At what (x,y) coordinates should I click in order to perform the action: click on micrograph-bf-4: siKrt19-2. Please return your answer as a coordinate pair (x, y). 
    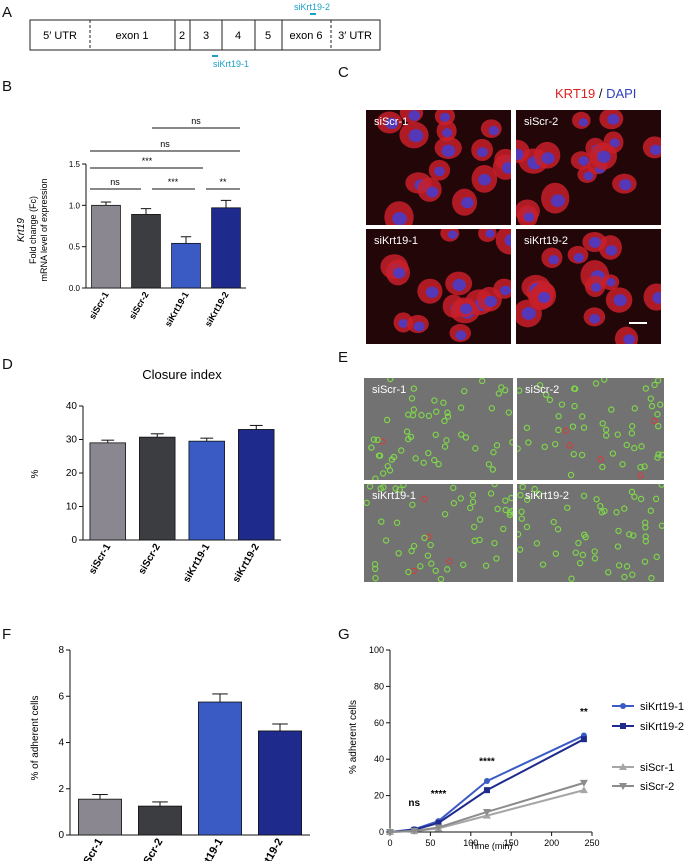
    Looking at the image, I should click on (590, 533).